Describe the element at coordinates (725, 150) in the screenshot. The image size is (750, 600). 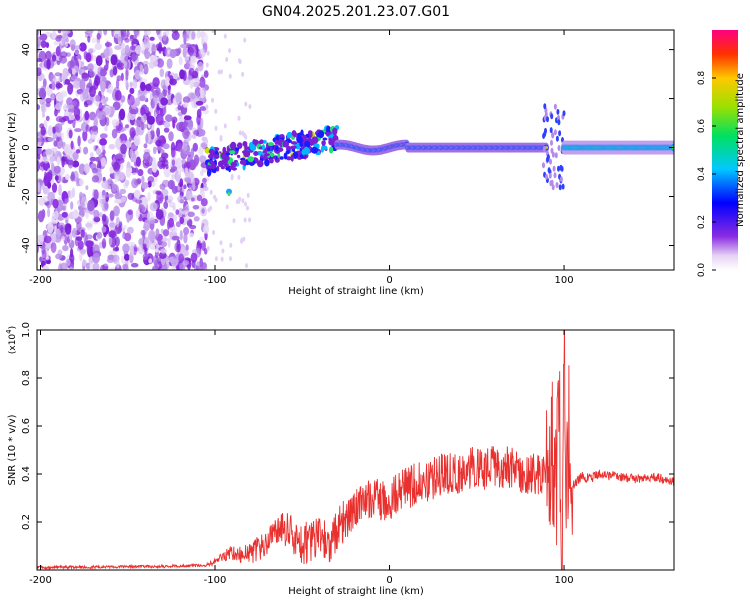
I see `colorbar-gradient` at that location.